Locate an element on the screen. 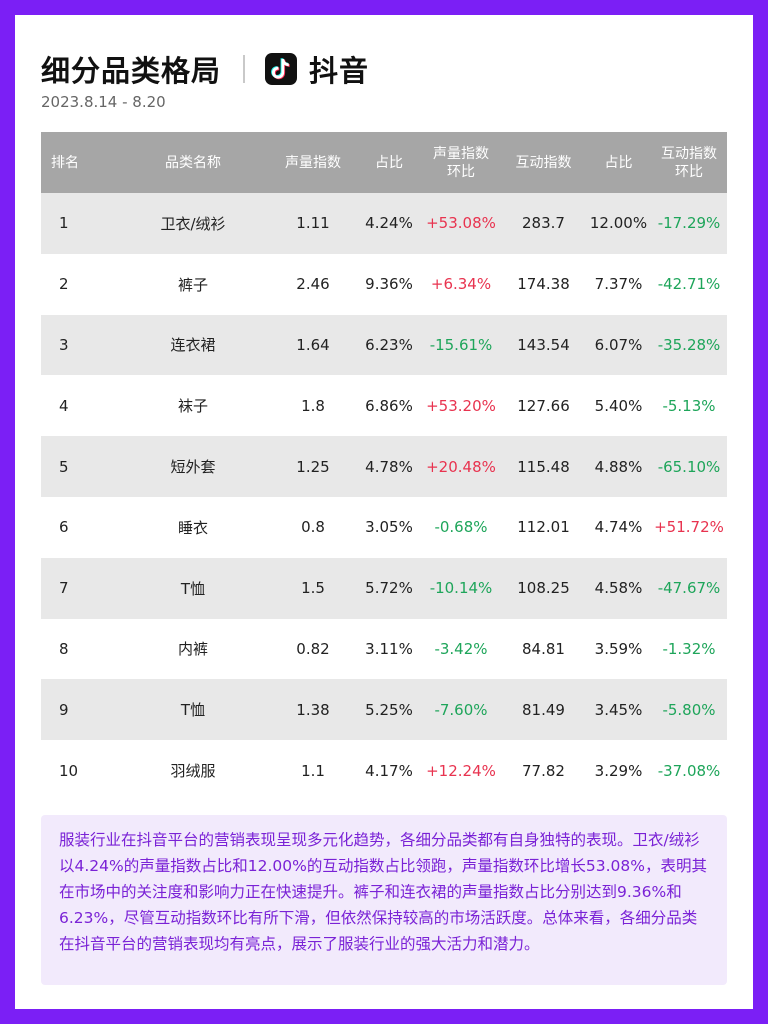  cell-volume-mom: -3.42% is located at coordinates (461, 648).